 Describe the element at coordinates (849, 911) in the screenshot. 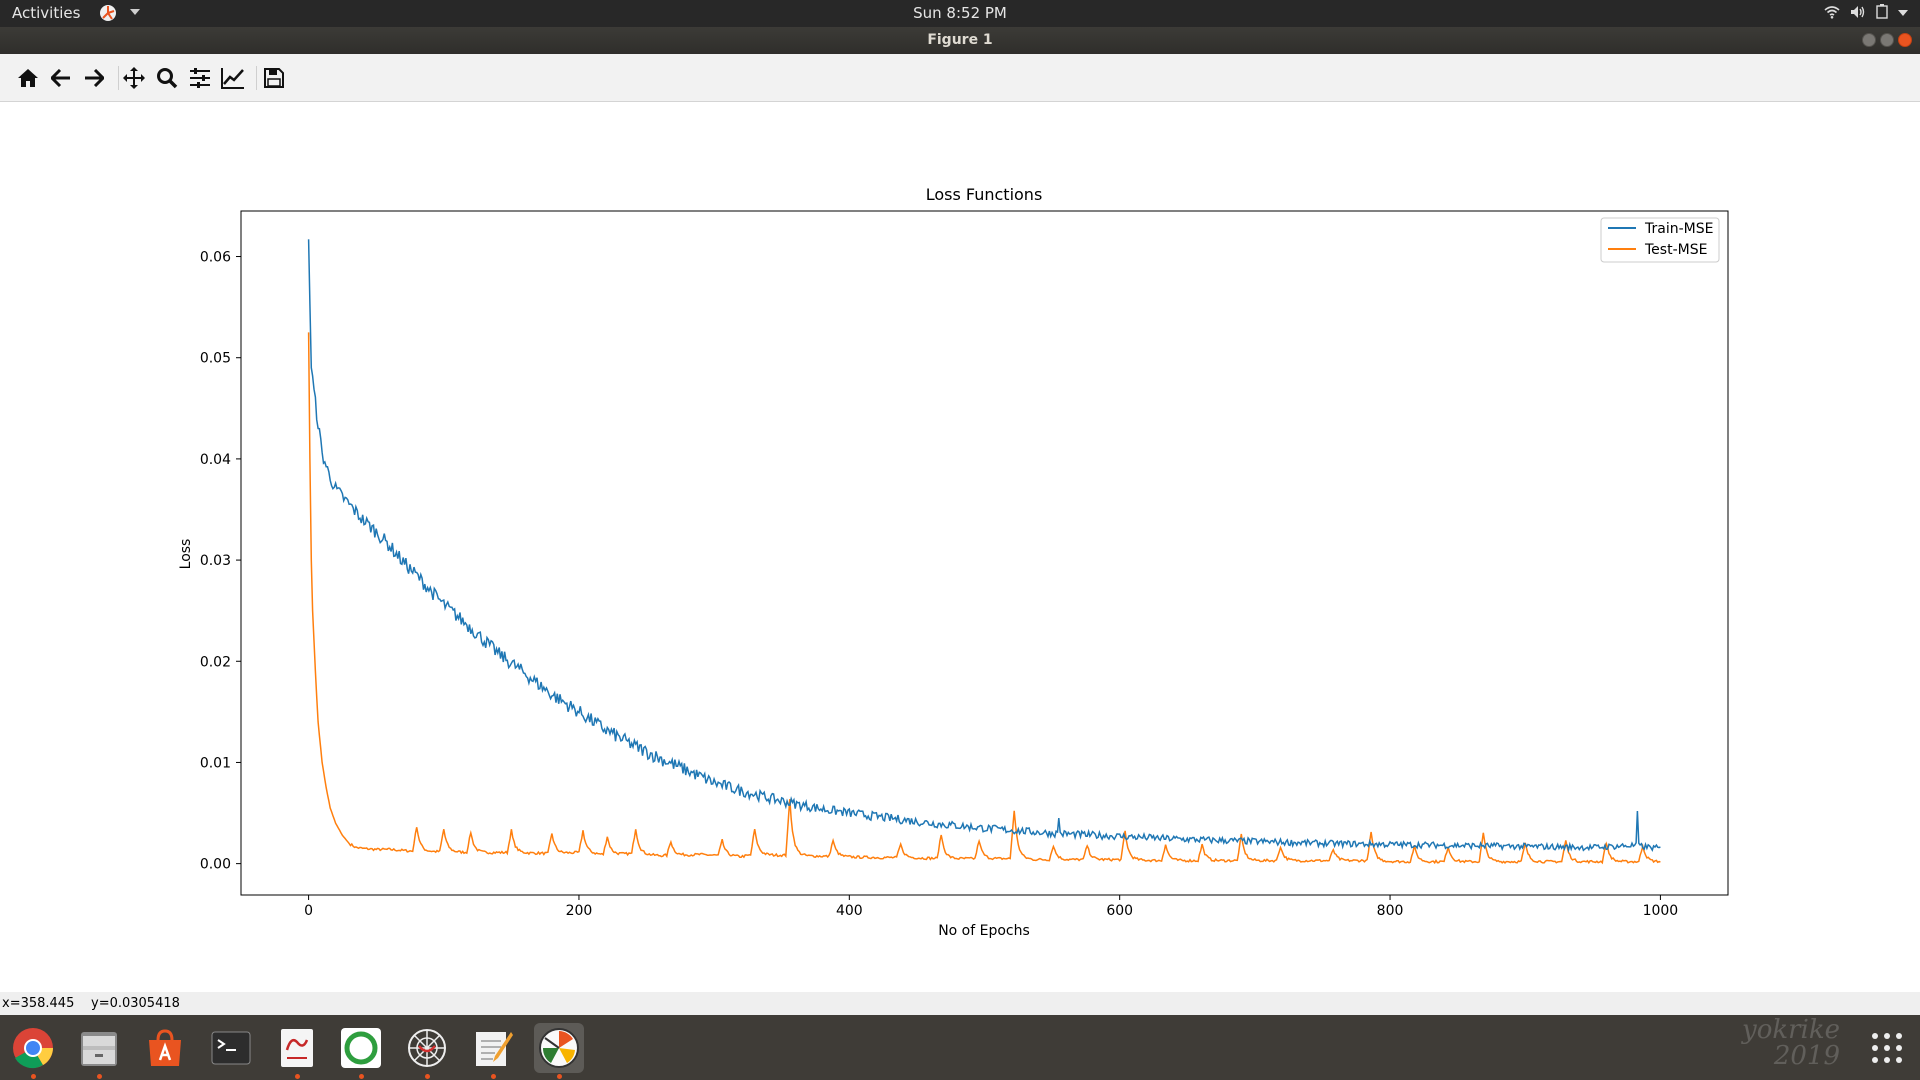

I see `x-tick-label: 400` at that location.